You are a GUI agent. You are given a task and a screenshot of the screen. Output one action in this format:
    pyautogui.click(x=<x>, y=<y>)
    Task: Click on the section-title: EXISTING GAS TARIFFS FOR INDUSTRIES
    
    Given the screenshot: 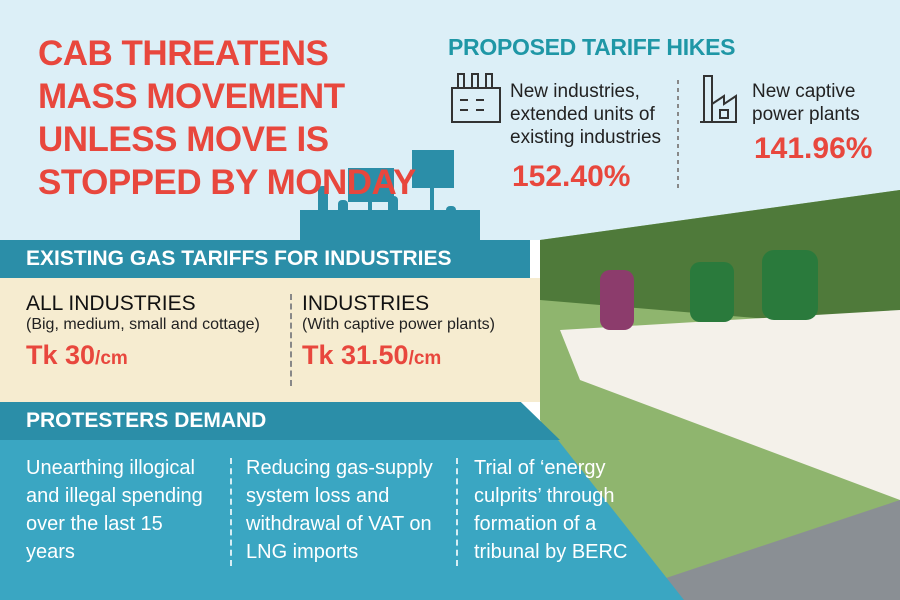 What is the action you would take?
    pyautogui.click(x=265, y=259)
    